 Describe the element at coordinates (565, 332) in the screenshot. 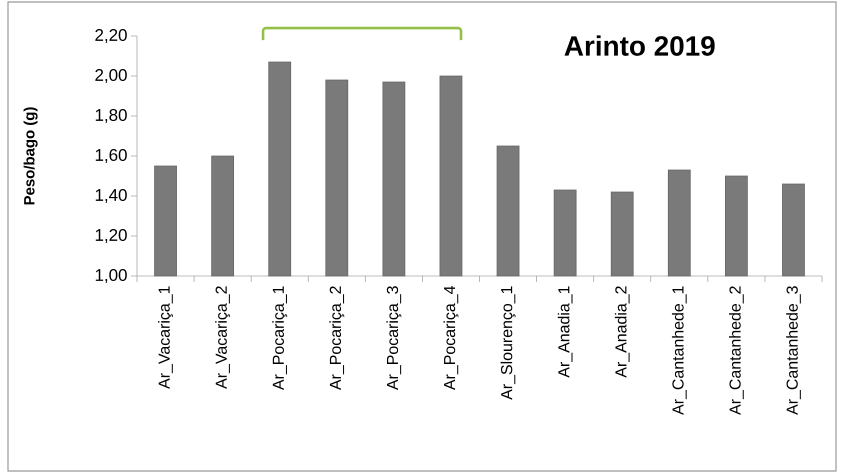

I see `x-tick-label: Ar_Anadia_1` at that location.